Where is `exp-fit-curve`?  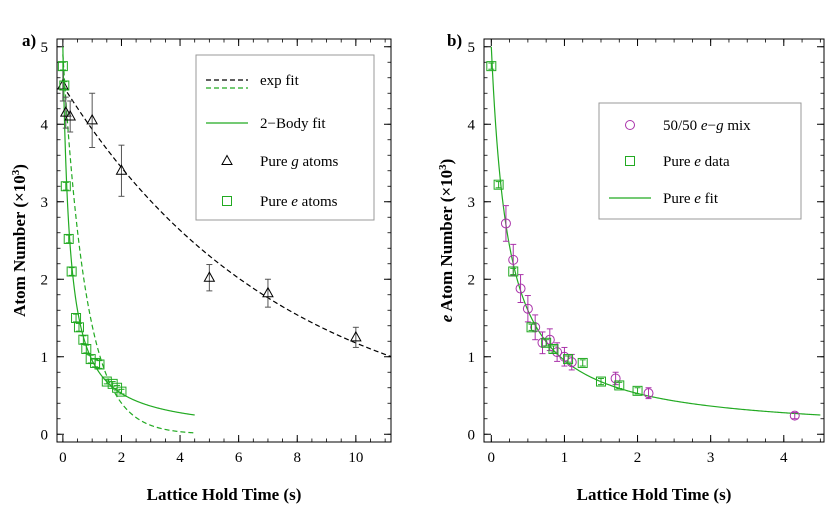
exp-fit-curve is located at coordinates (128, 244).